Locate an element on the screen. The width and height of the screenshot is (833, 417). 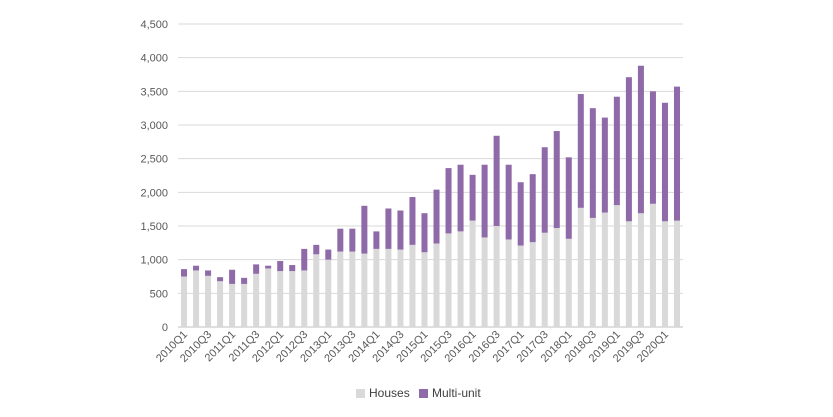
bar-multi-unit-2010Q4 is located at coordinates (220, 279).